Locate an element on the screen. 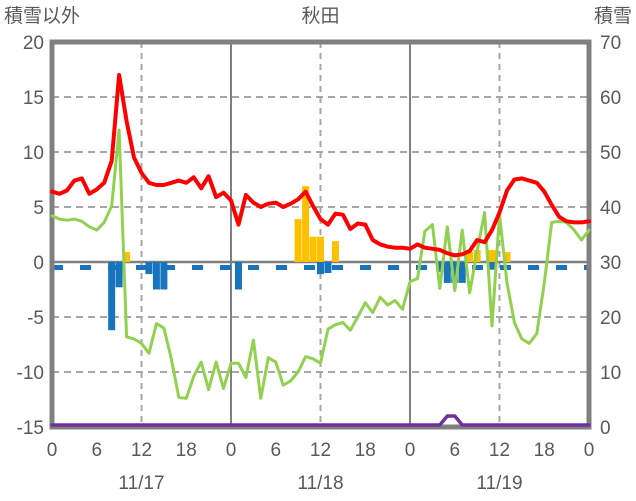 The width and height of the screenshot is (636, 501). date-label: 11/17 is located at coordinates (141, 483).